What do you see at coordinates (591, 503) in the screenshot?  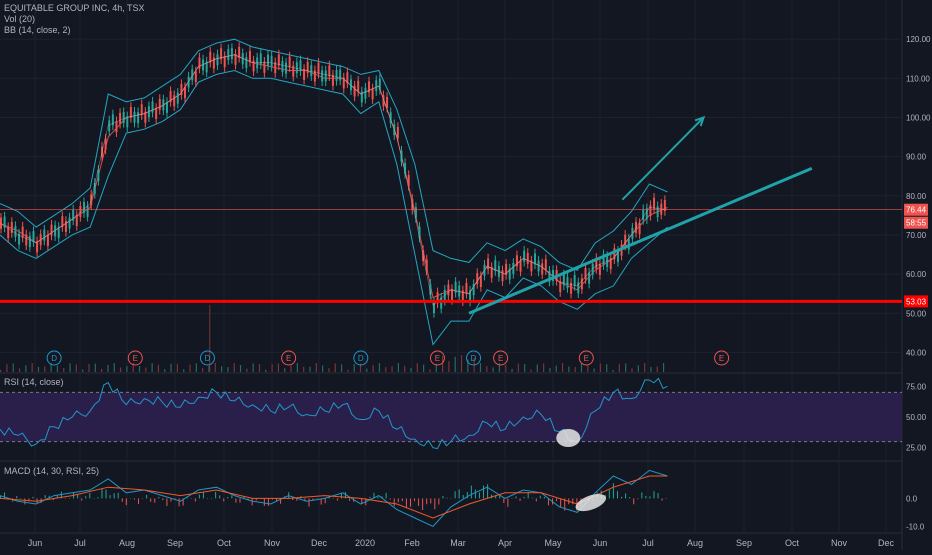 I see `macd-highlight-ellipse` at bounding box center [591, 503].